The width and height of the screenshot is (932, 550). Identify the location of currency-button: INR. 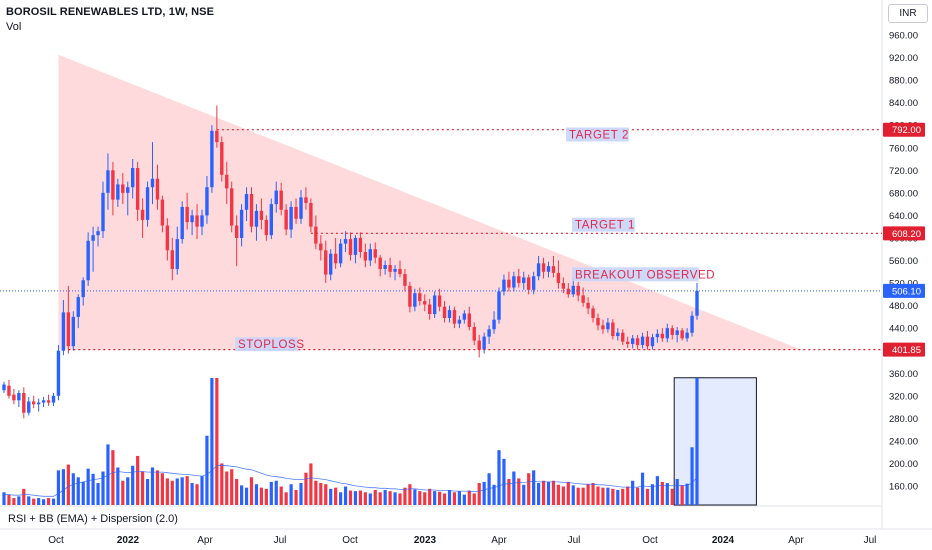
(908, 13).